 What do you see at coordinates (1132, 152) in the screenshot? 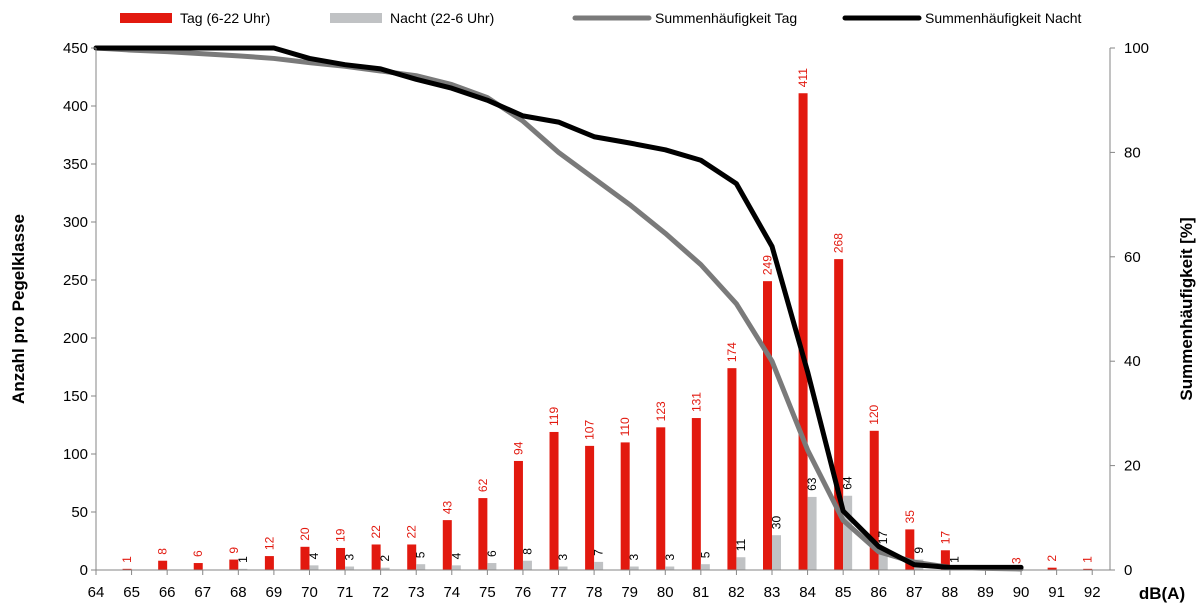
I see `y2-tick-label: 80` at bounding box center [1132, 152].